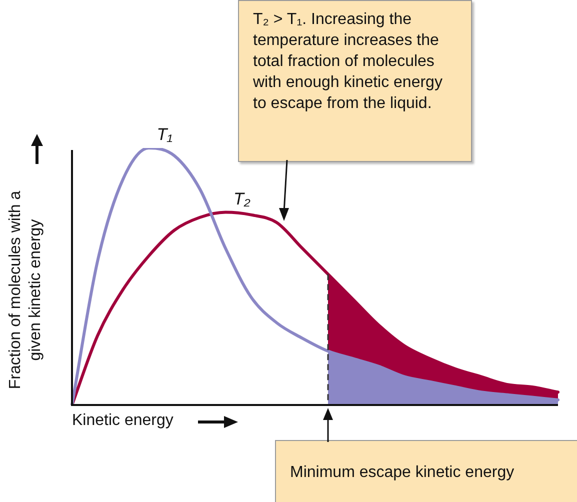 This screenshot has height=502, width=577. Describe the element at coordinates (426, 471) in the screenshot. I see `text: Minimum escape kinetic energy` at that location.